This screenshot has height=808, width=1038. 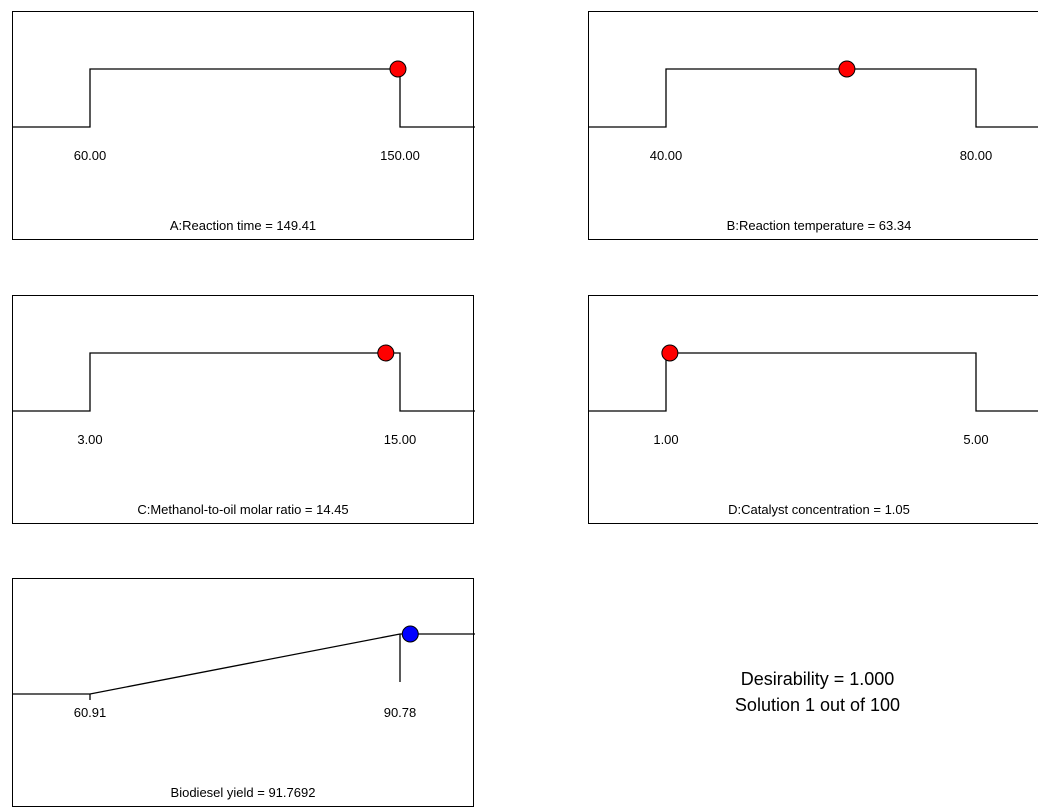 I want to click on low-limit-label: 60.91, so click(x=90, y=712).